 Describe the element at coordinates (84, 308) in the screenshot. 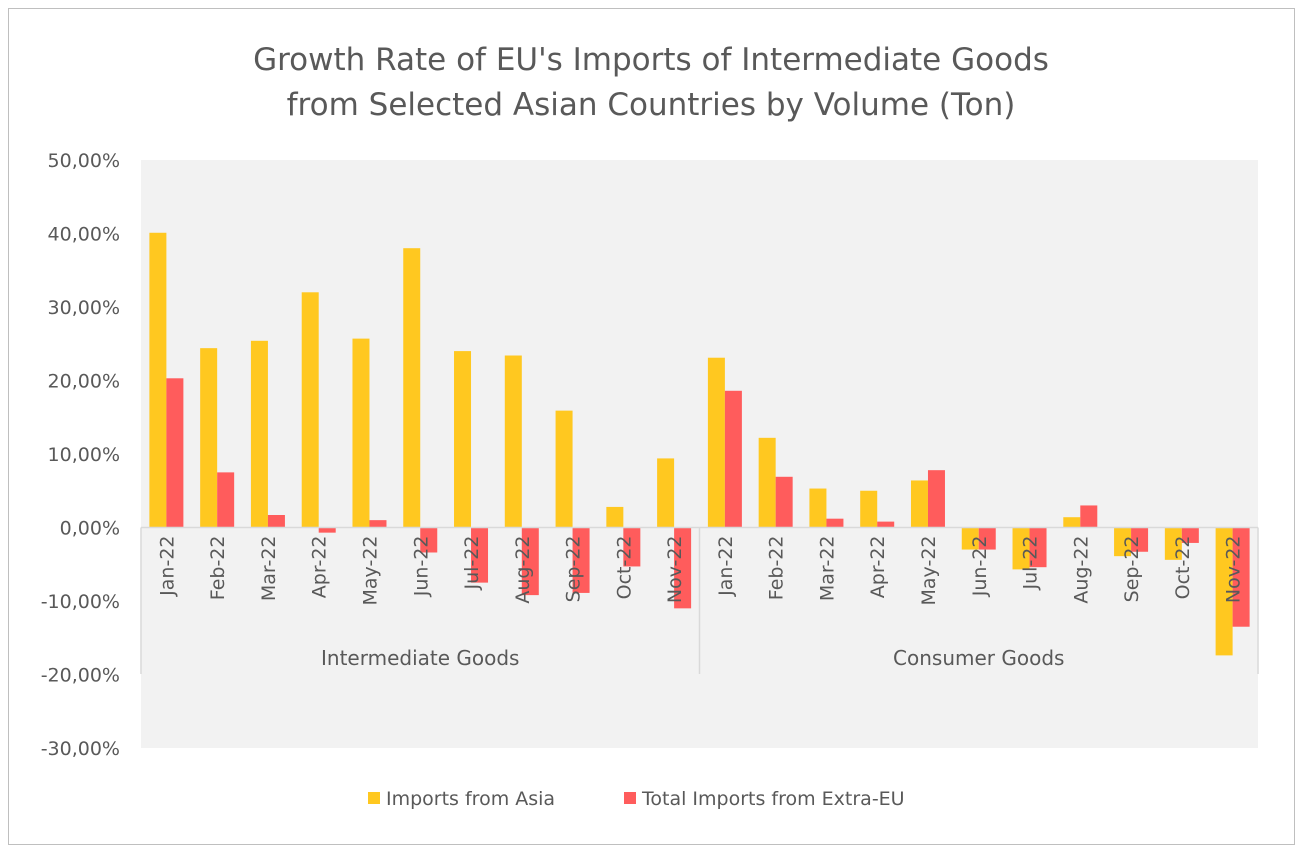

I see `y-tick-label: 30,00%` at that location.